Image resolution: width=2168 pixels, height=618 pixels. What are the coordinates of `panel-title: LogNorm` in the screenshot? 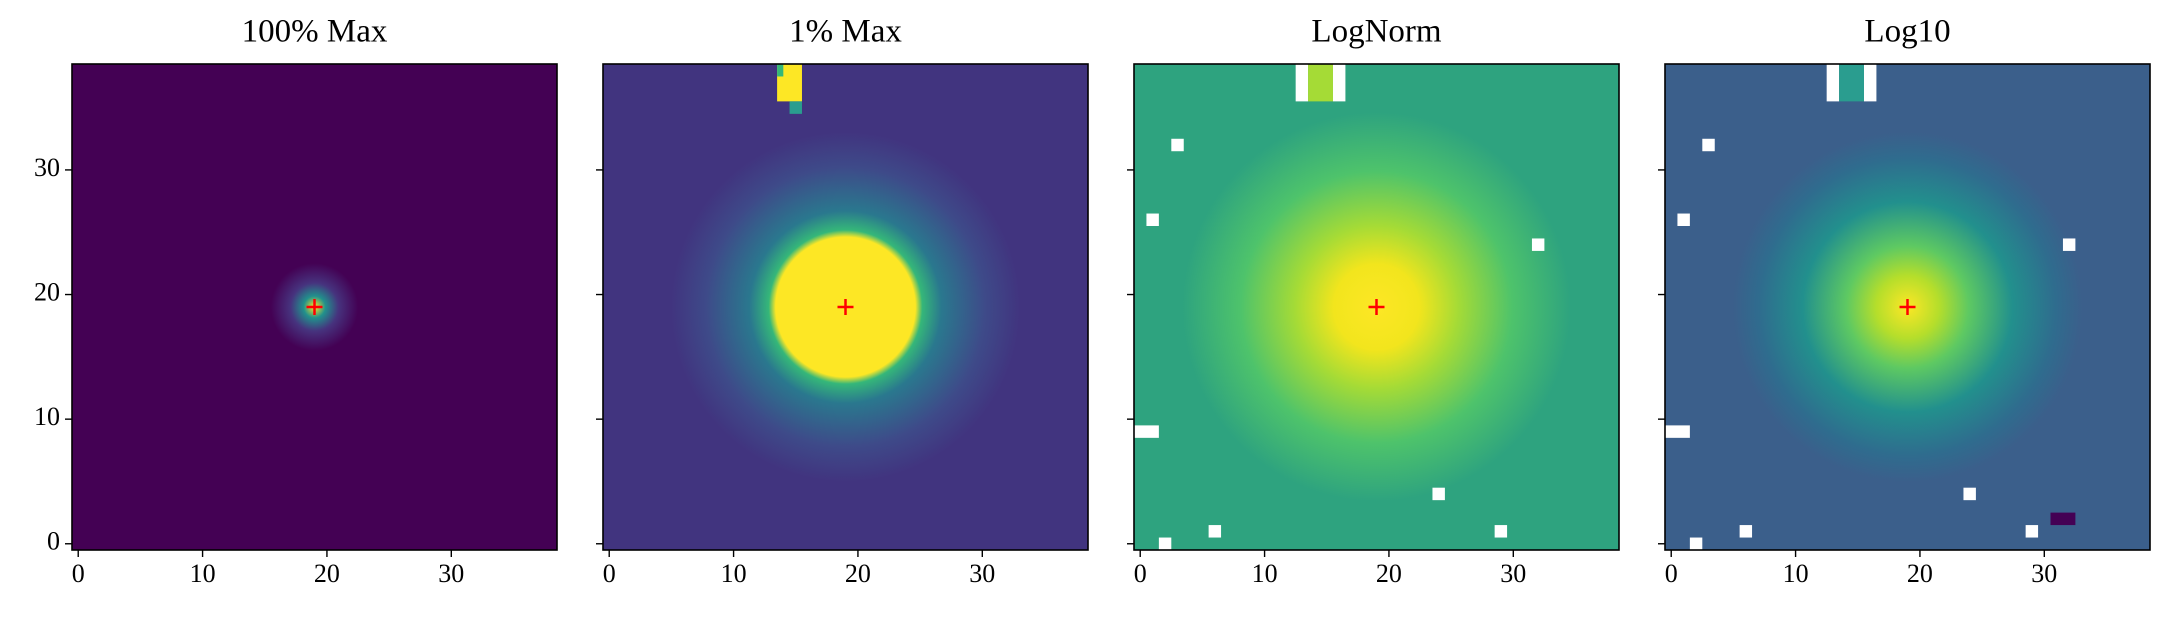 It's located at (1376, 32).